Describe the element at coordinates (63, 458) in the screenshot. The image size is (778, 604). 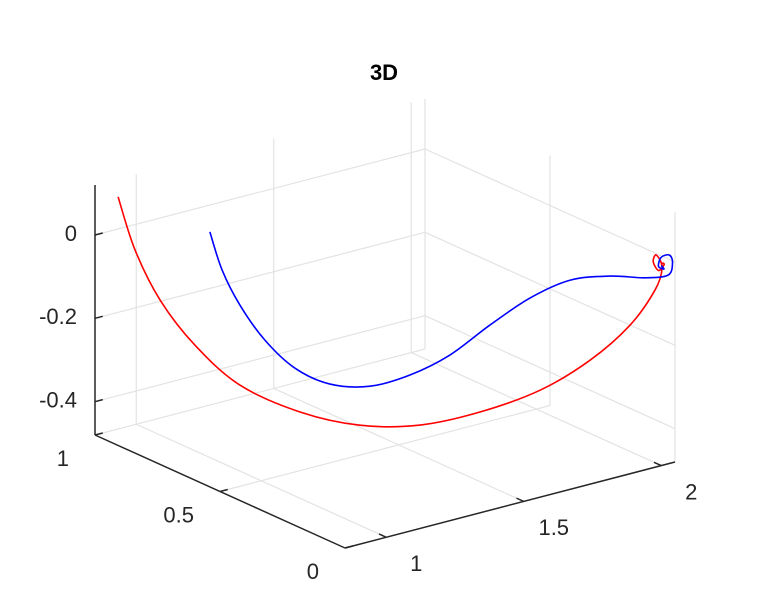
I see `y-tick-label: 1` at that location.